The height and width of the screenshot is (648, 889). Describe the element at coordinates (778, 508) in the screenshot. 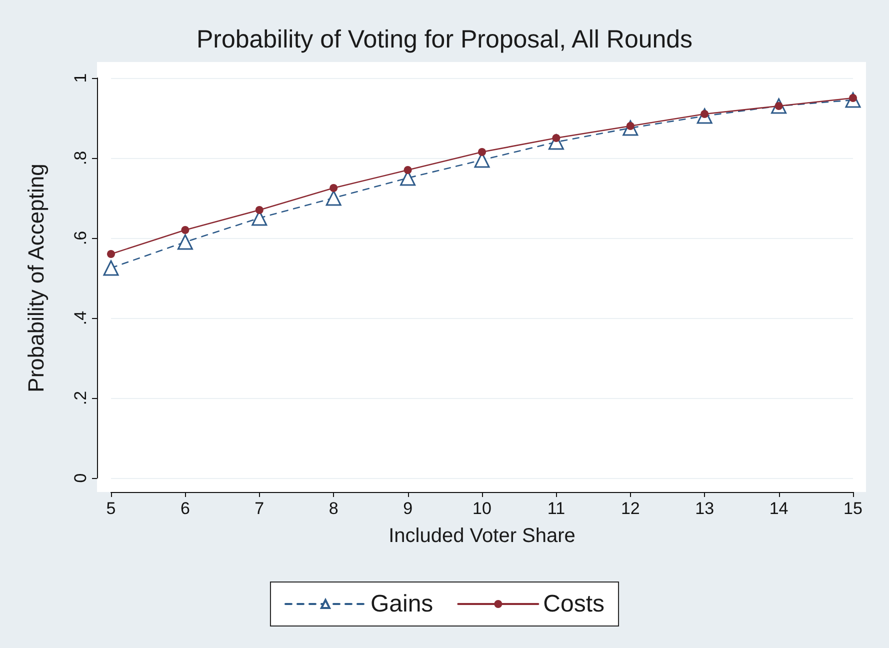

I see `x-tick-label: 14` at that location.